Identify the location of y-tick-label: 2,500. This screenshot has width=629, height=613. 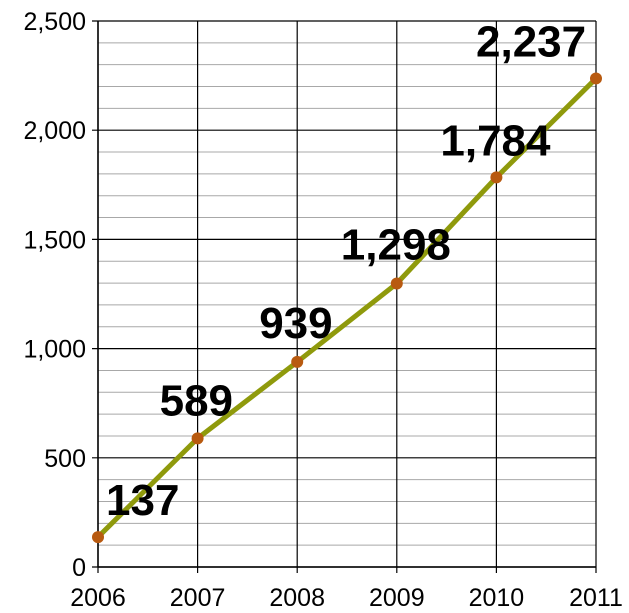
(54, 22).